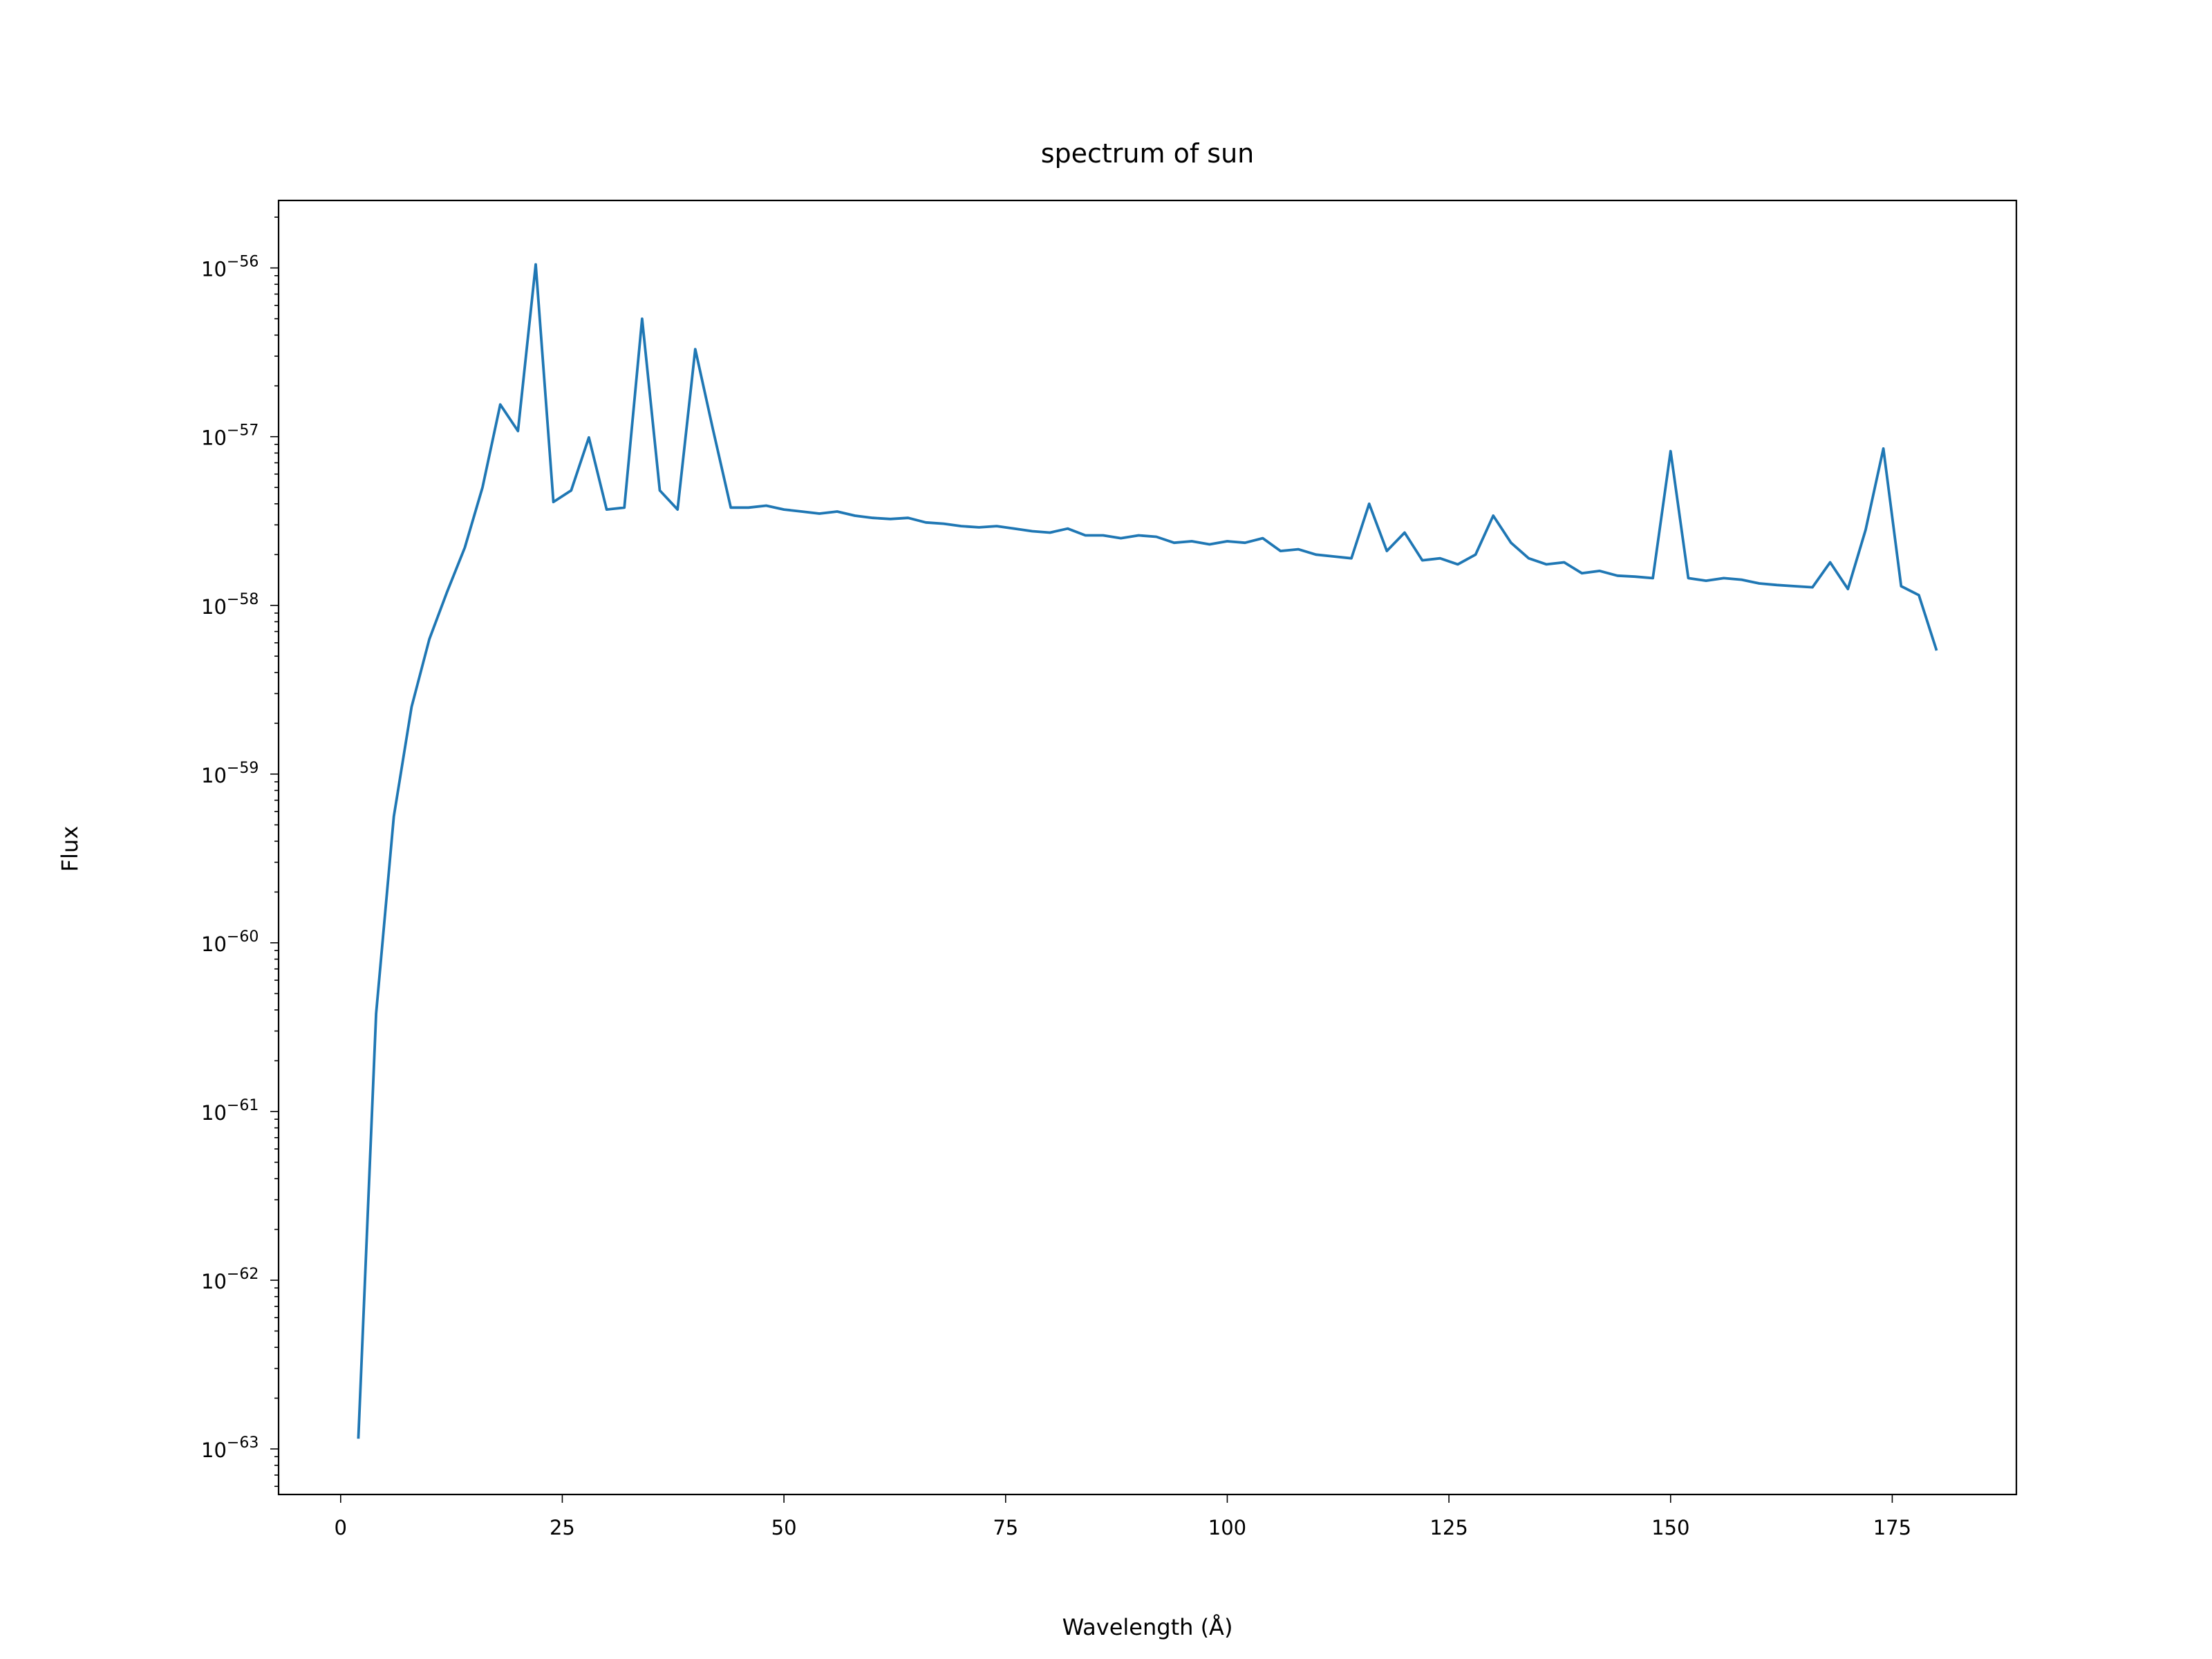  Describe the element at coordinates (1227, 1527) in the screenshot. I see `x-tick-label: 100` at that location.